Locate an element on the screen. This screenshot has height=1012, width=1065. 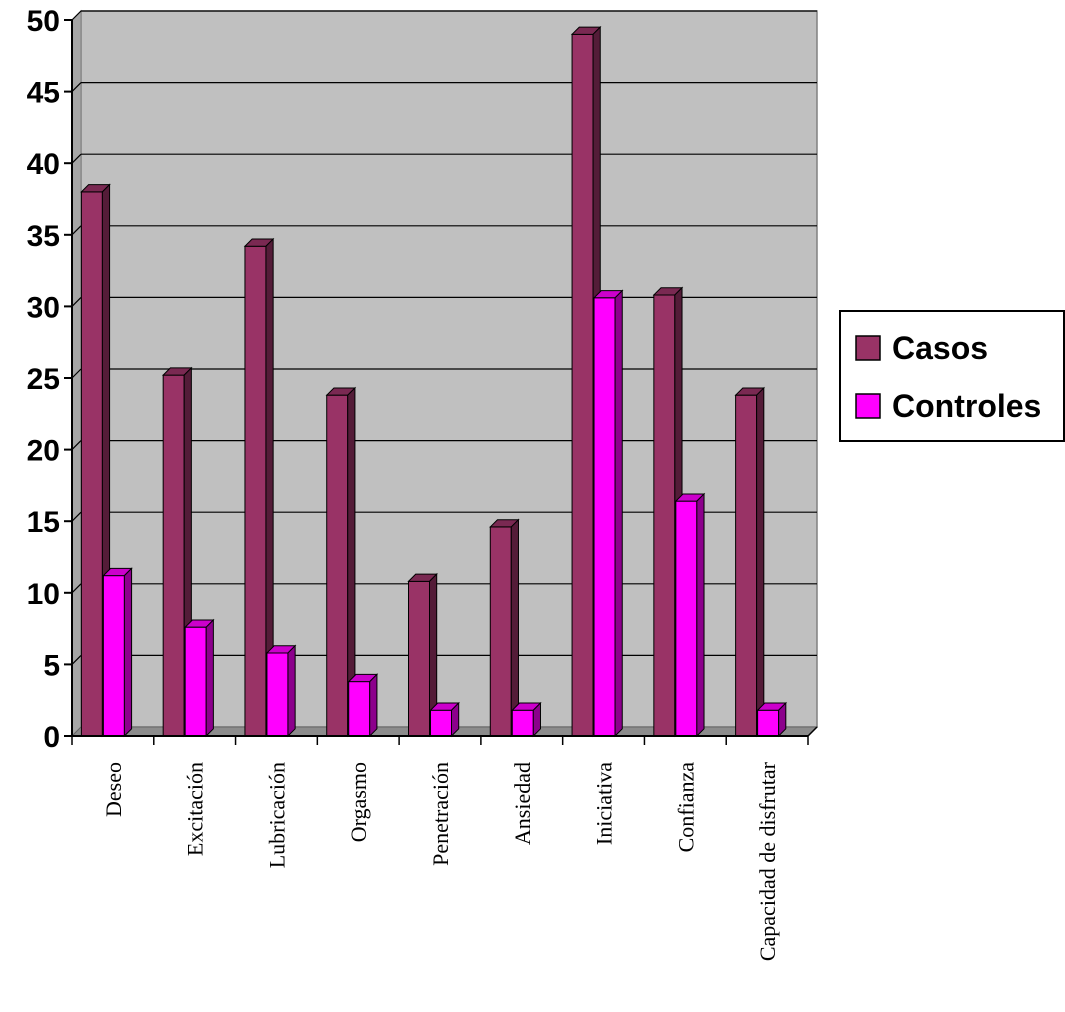
y-tick-label: 35 is located at coordinates (43, 236).